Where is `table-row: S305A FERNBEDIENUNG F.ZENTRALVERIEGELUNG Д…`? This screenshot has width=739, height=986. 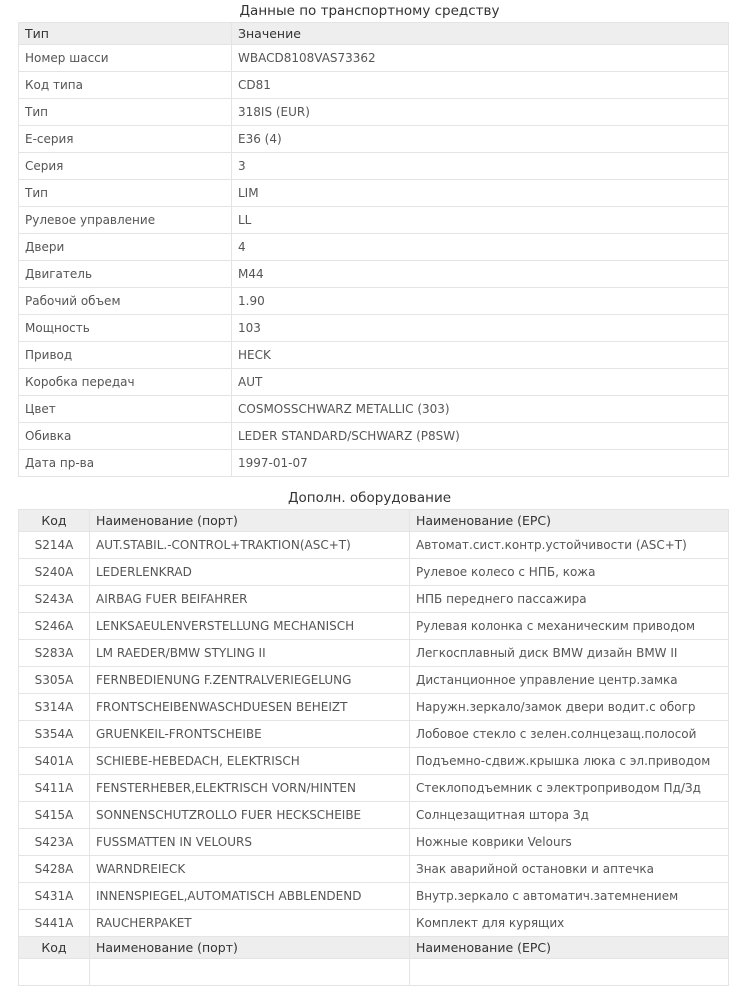 table-row: S305A FERNBEDIENUNG F.ZENTRALVERIEGELUNG Д… is located at coordinates (373, 680).